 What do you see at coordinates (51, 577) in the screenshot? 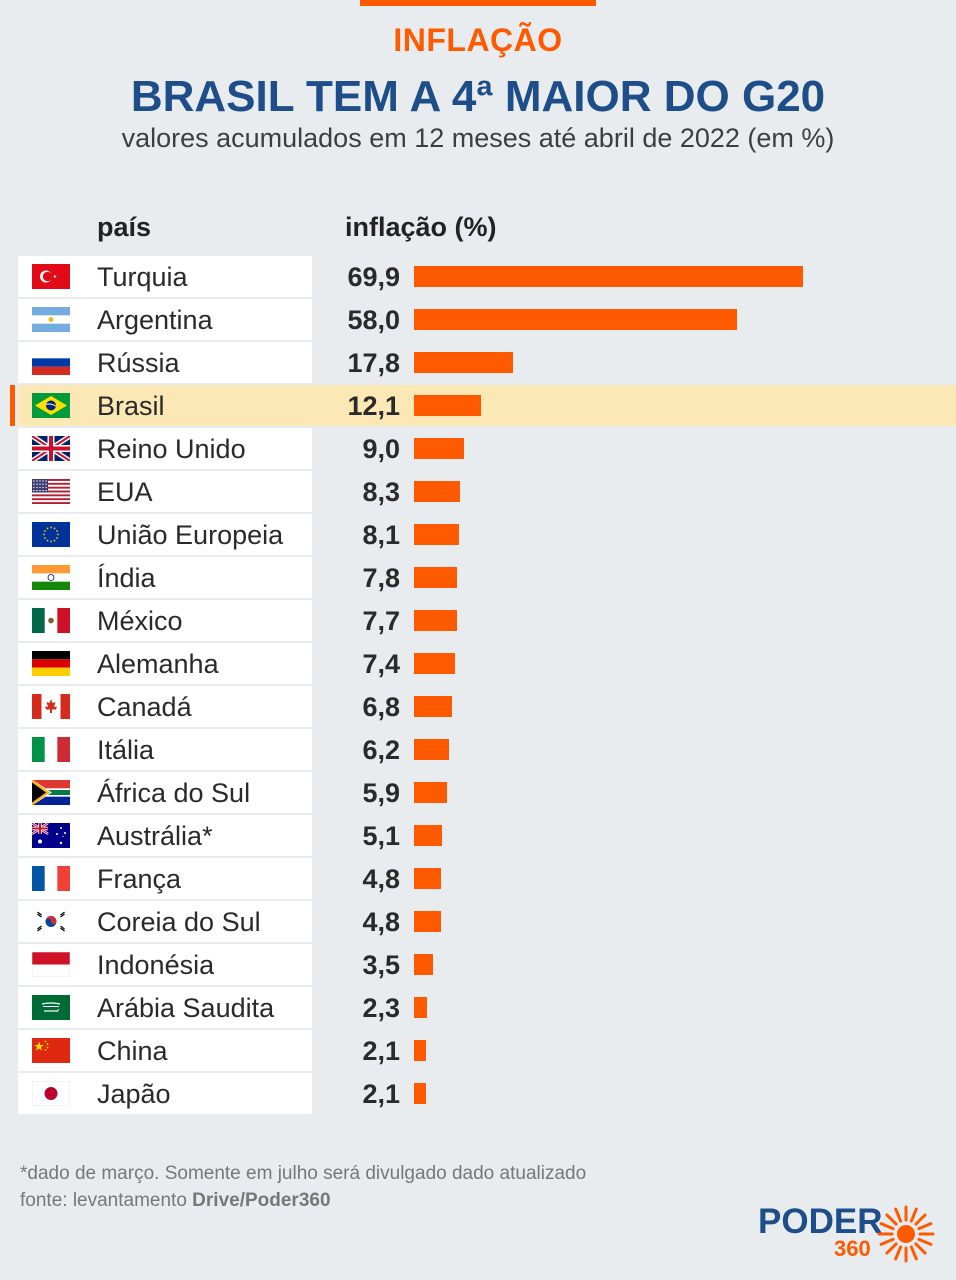
I see `india-flag-icon` at bounding box center [51, 577].